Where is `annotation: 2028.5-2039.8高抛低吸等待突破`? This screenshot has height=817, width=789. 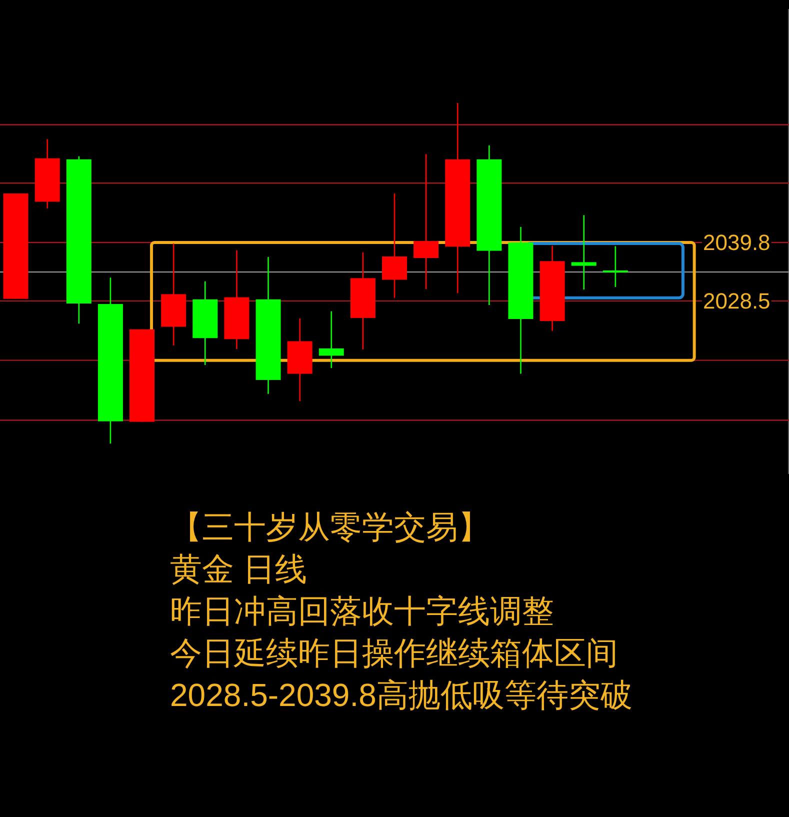 annotation: 2028.5-2039.8高抛低吸等待突破 is located at coordinates (401, 695).